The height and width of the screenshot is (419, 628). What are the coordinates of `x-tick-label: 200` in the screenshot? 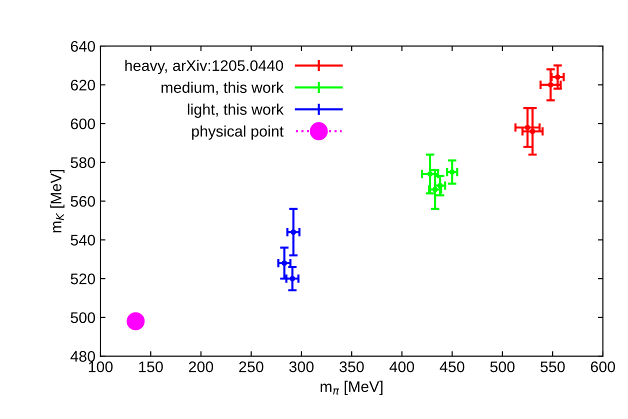 It's located at (201, 366).